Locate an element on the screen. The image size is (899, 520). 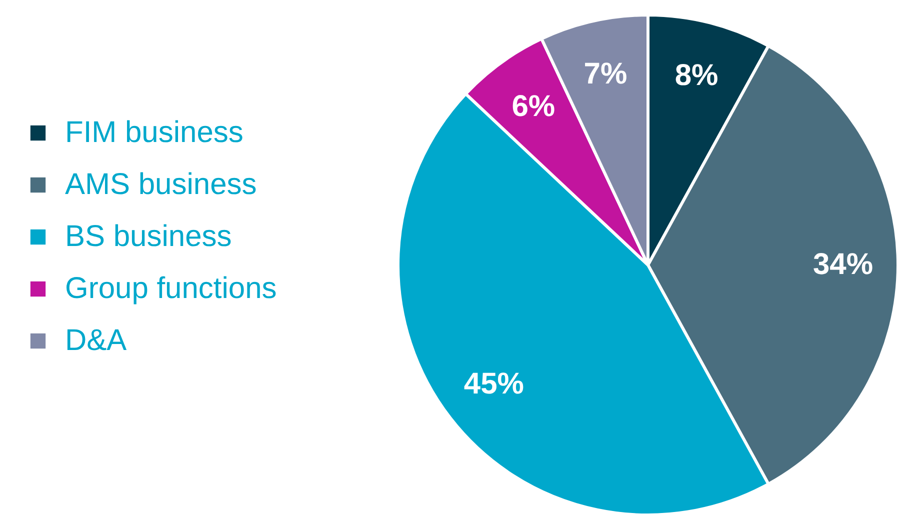
legend-label: AMS business is located at coordinates (161, 184).